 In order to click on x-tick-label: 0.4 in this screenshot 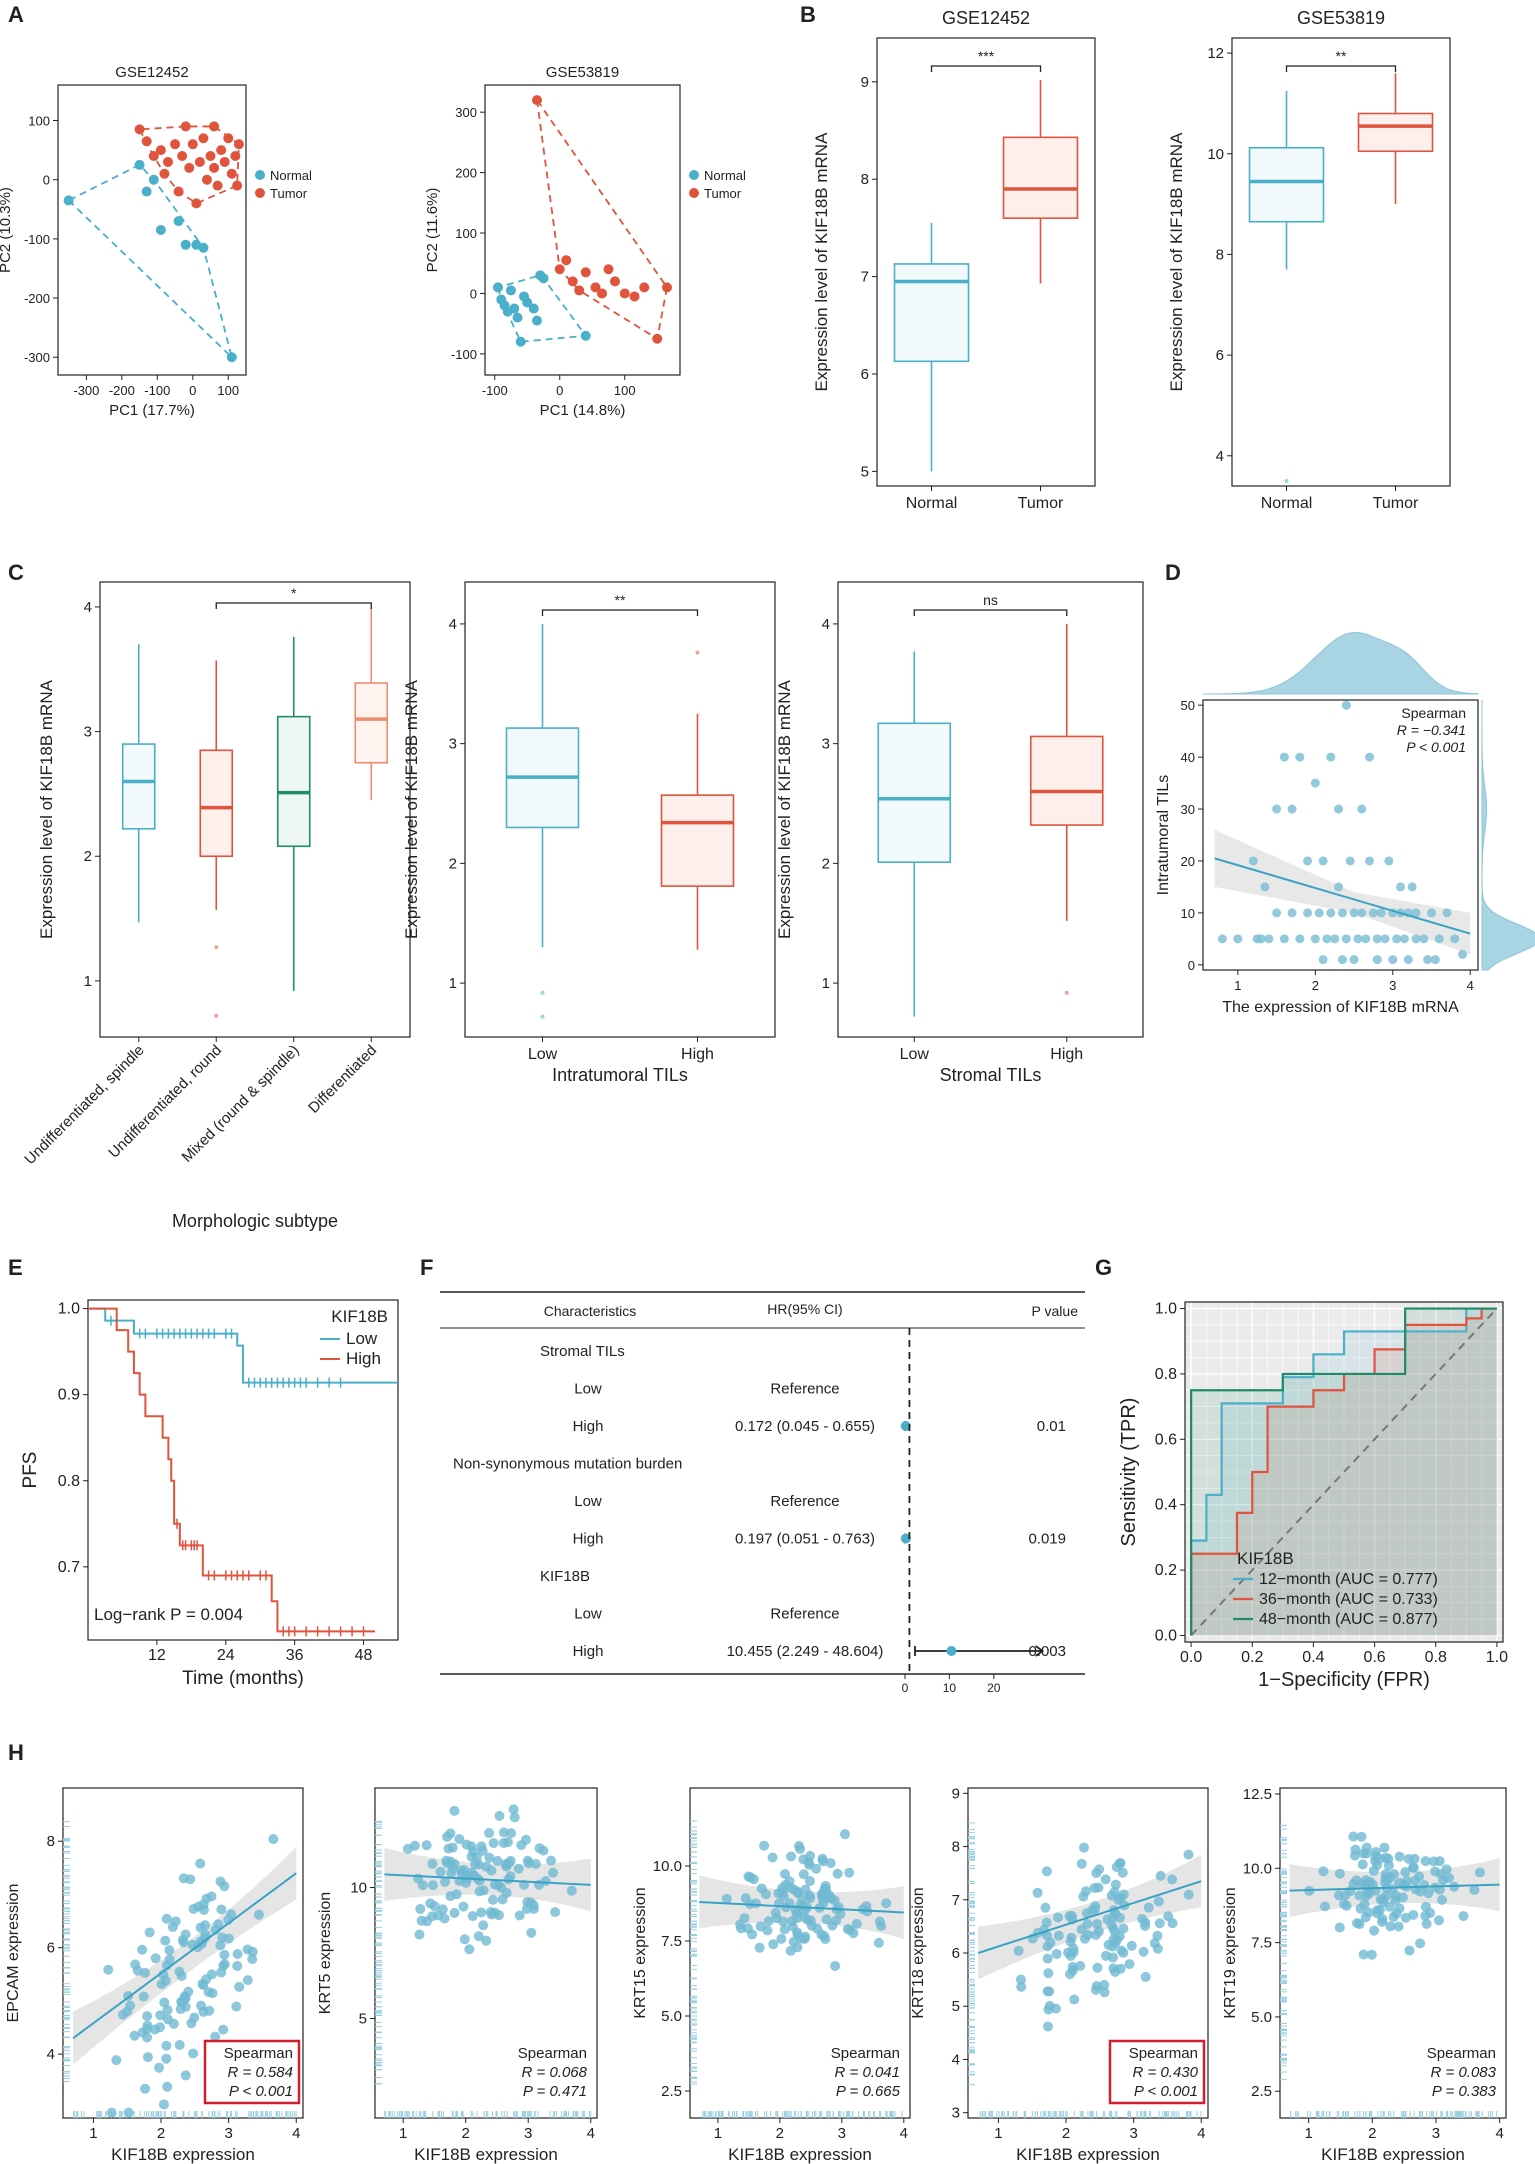, I will do `click(1313, 1657)`.